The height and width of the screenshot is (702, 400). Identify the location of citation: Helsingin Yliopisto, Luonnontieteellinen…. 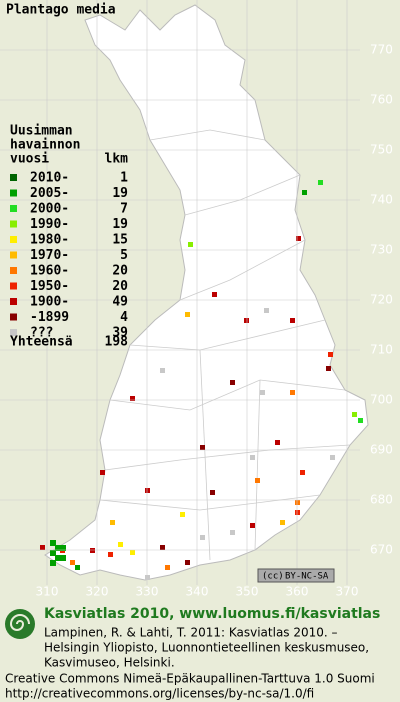
(206, 648).